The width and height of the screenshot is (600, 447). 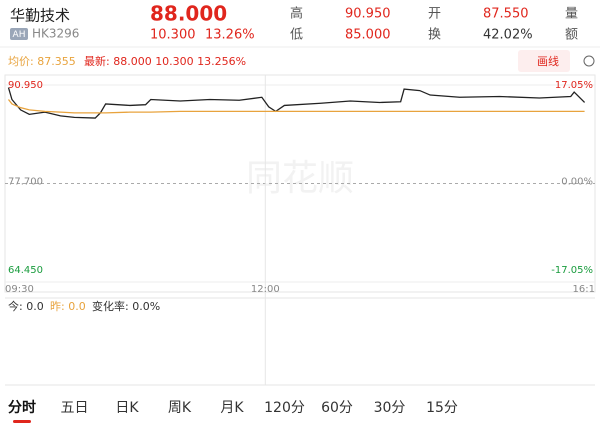 I want to click on tab: 120分, so click(x=284, y=408).